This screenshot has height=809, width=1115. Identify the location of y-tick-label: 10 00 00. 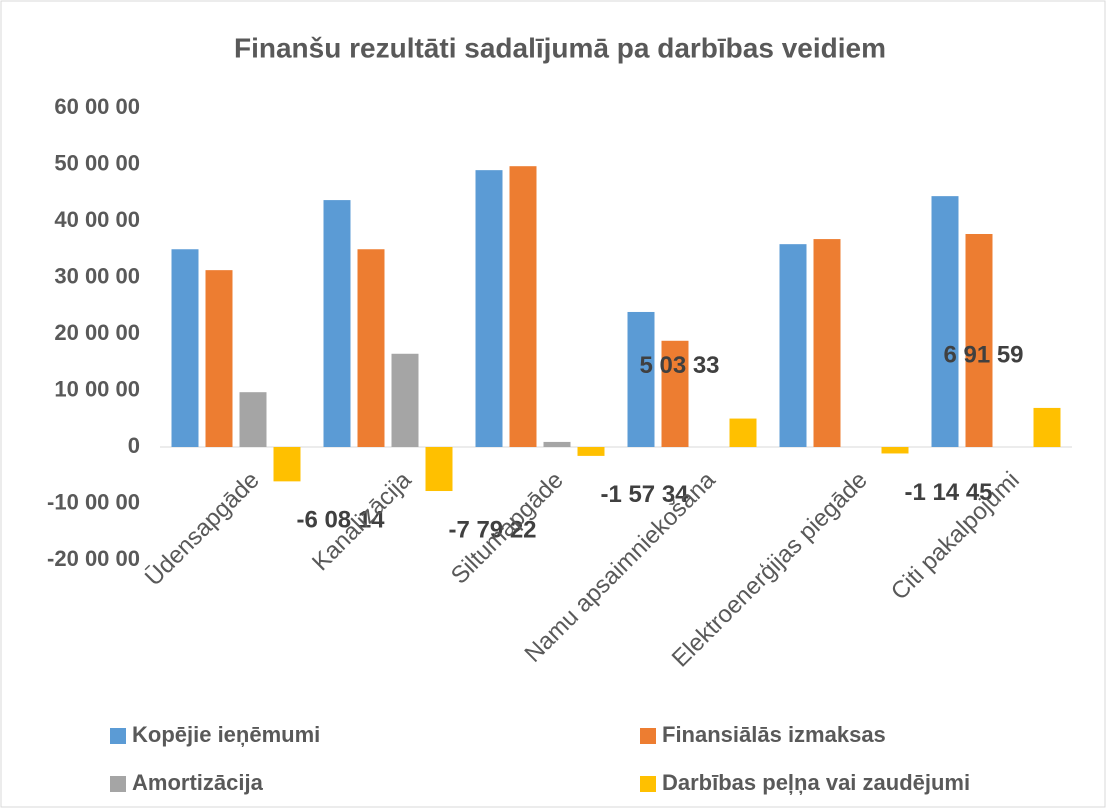
(97, 388).